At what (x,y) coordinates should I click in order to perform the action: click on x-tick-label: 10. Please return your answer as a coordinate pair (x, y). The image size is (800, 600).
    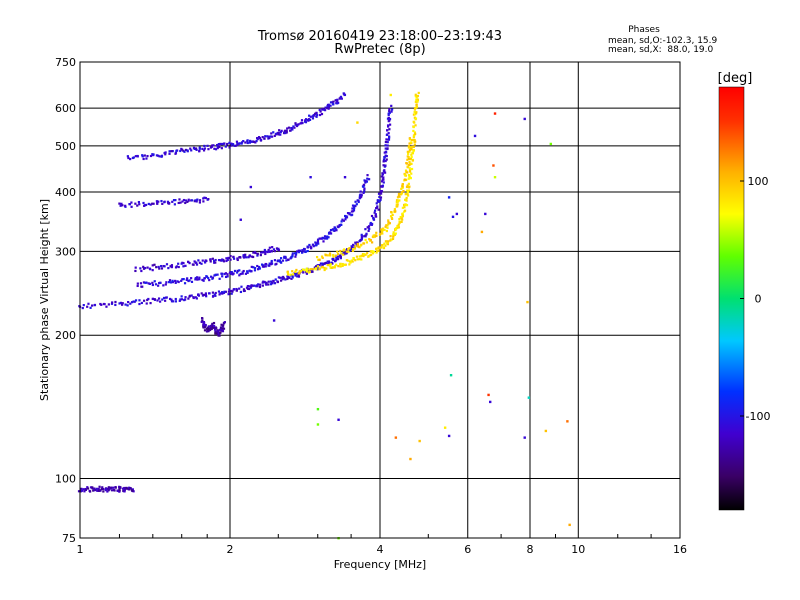
    Looking at the image, I should click on (578, 549).